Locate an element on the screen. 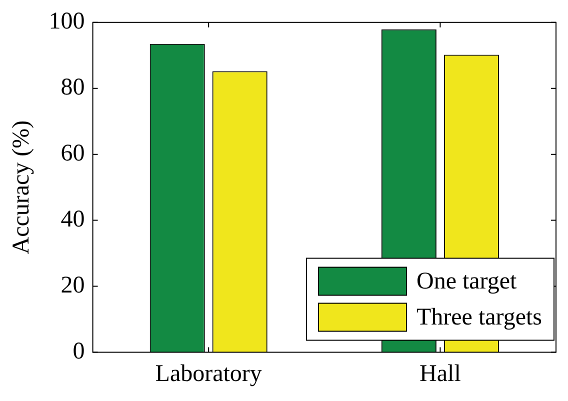 This screenshot has width=568, height=401. legend-label: Three targets is located at coordinates (479, 317).